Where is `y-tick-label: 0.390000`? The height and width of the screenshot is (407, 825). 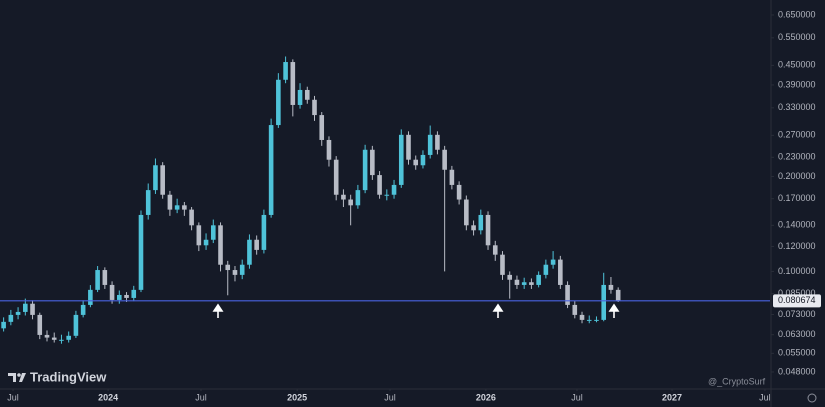
y-tick-label: 0.390000 is located at coordinates (797, 84).